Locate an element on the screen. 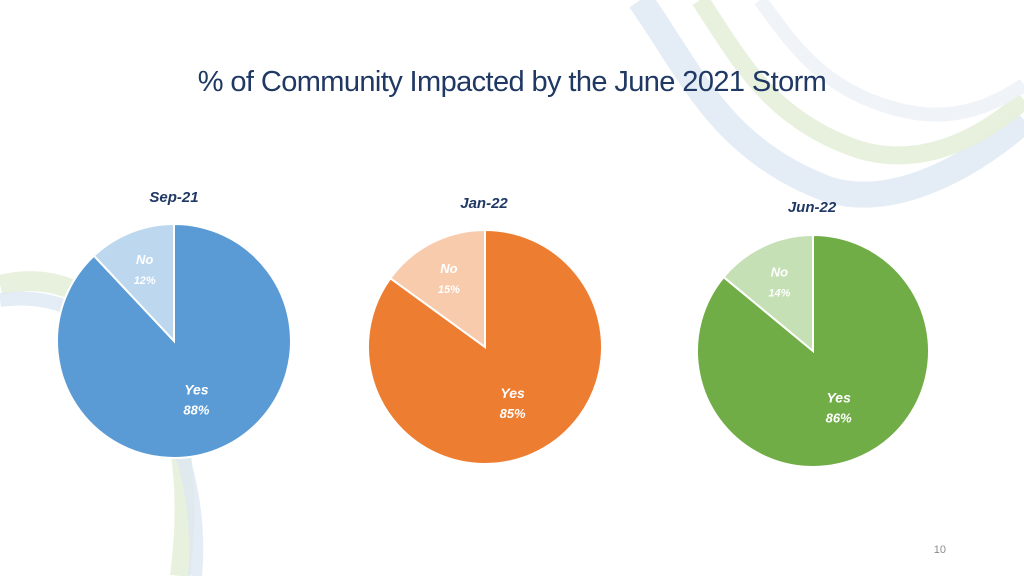  pie-value-jun-22-no: 14% is located at coordinates (779, 294).